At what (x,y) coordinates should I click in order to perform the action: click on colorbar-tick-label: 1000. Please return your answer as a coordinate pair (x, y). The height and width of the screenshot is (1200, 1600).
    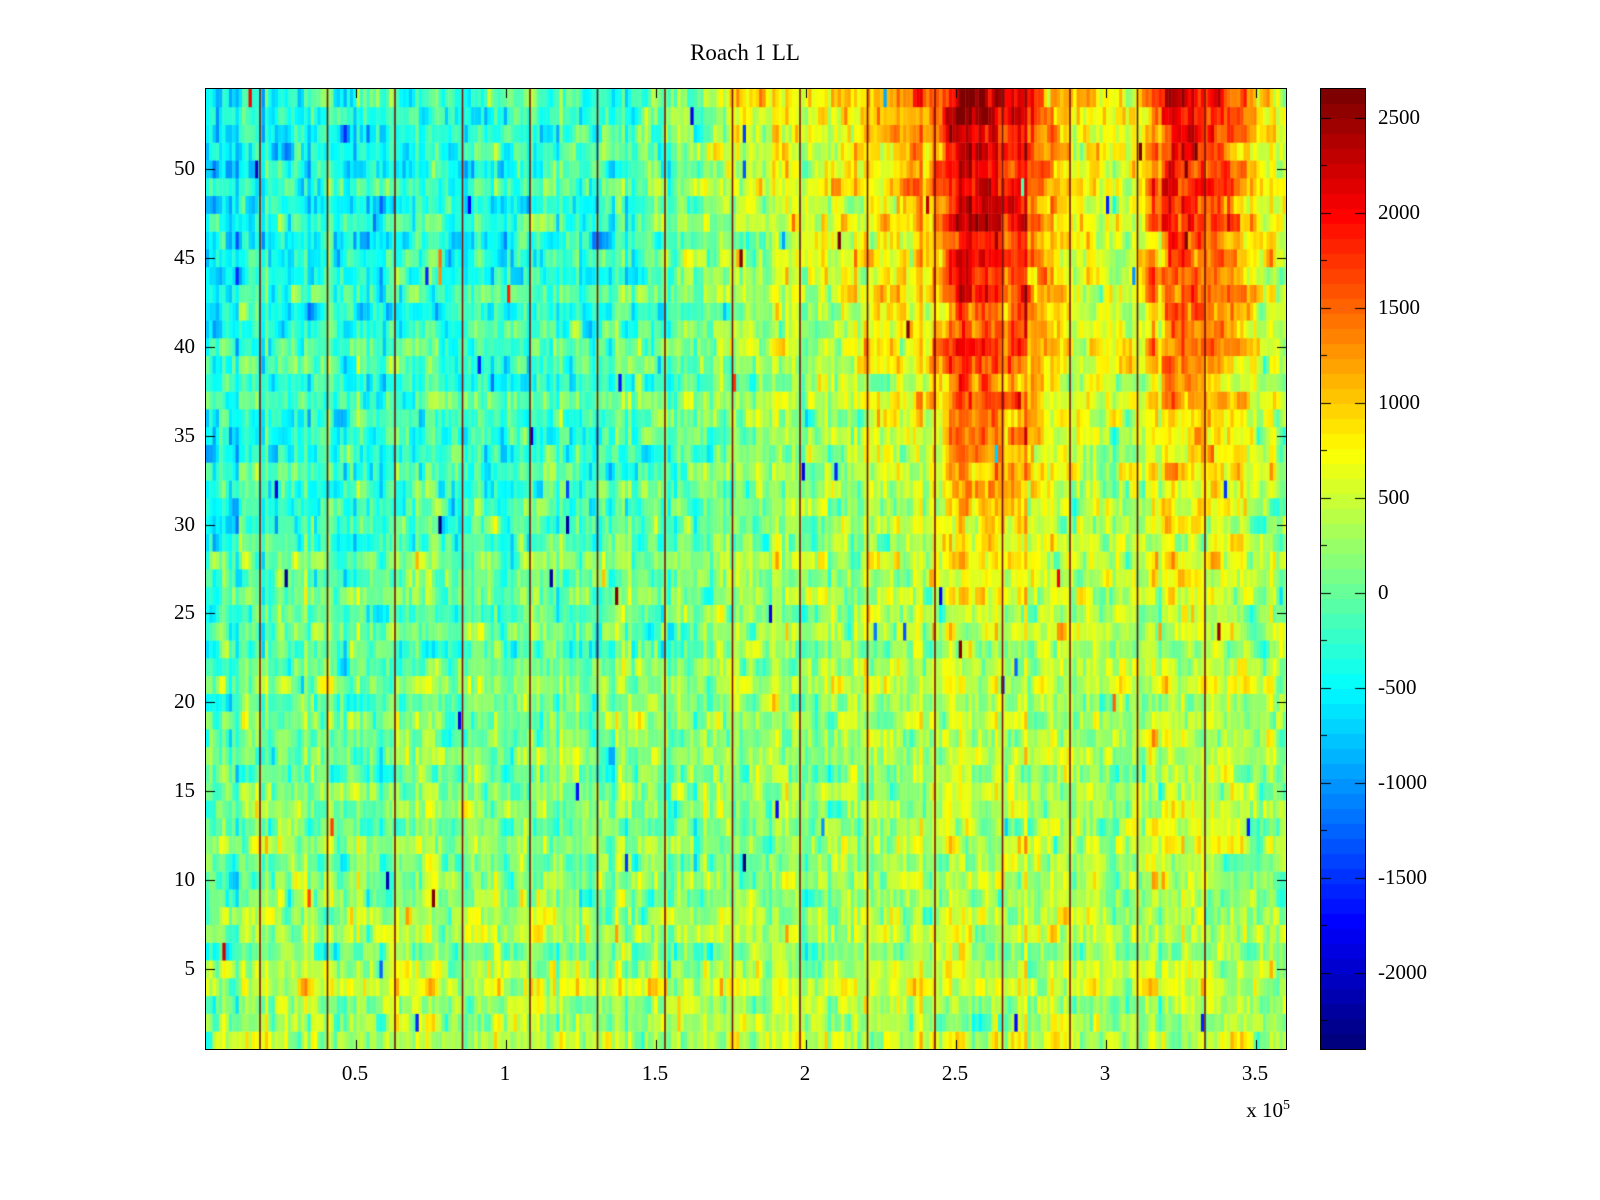
    Looking at the image, I should click on (1399, 401).